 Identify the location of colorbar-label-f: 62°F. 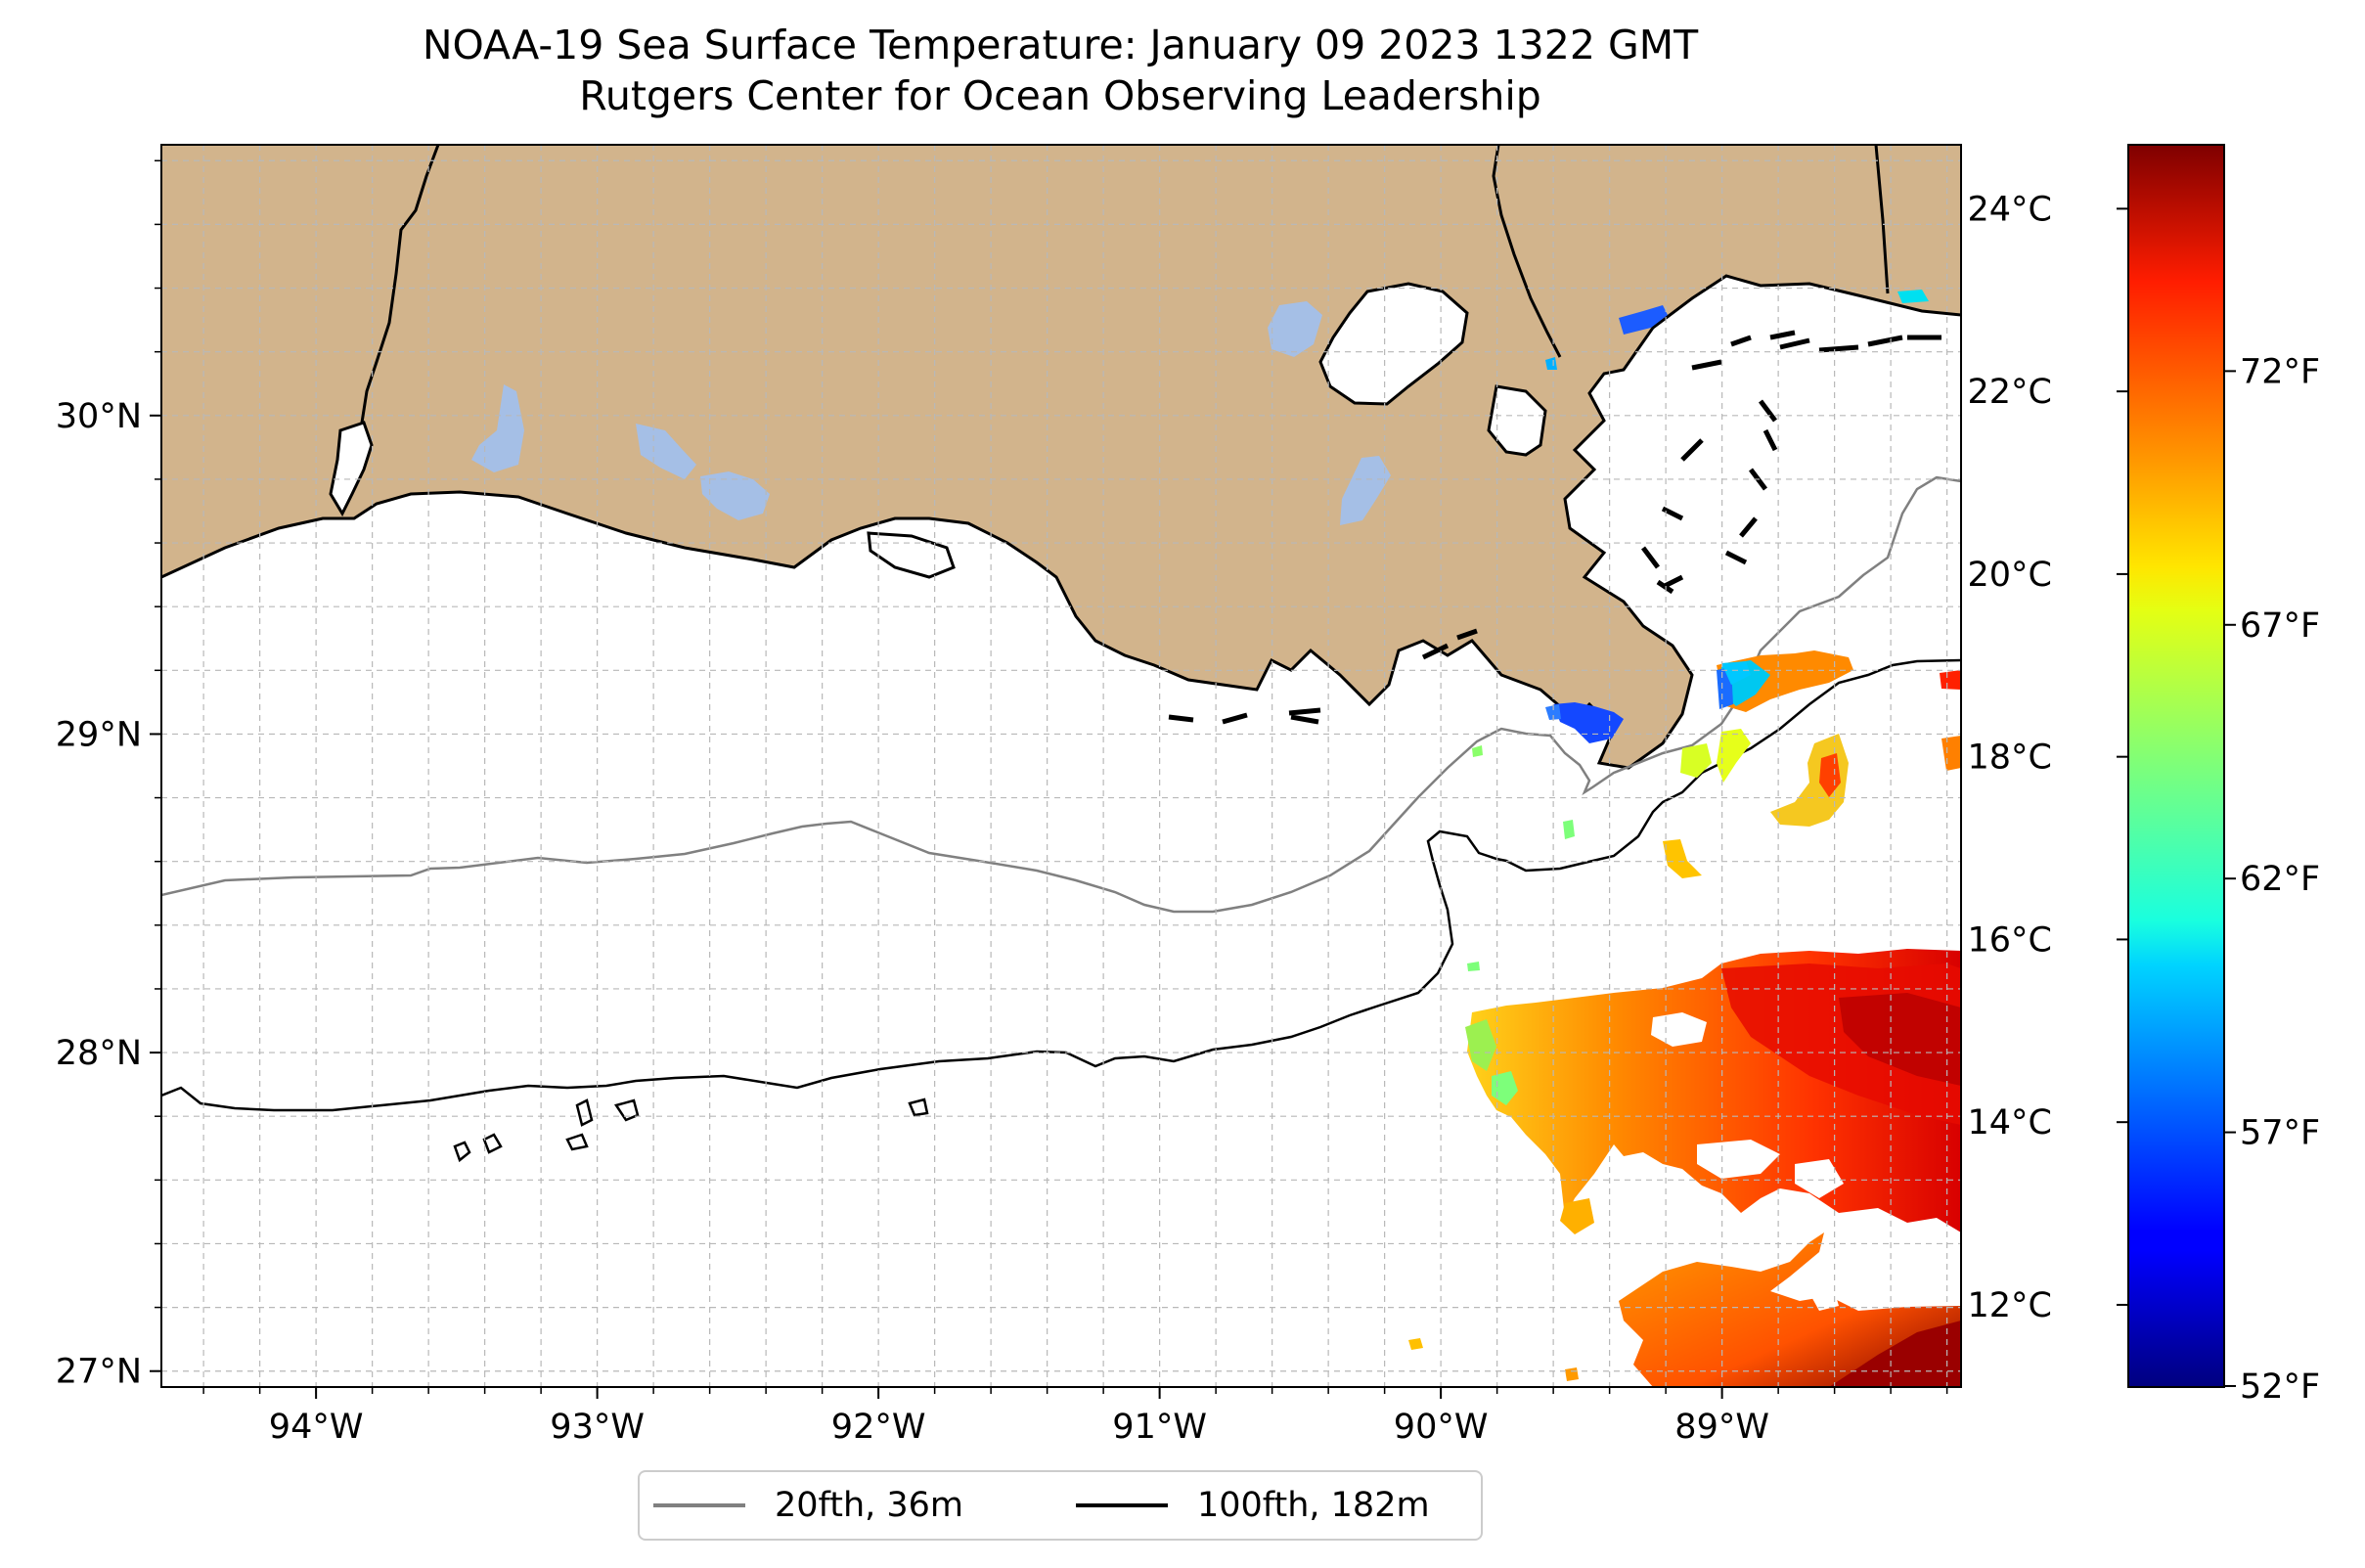
(2280, 879).